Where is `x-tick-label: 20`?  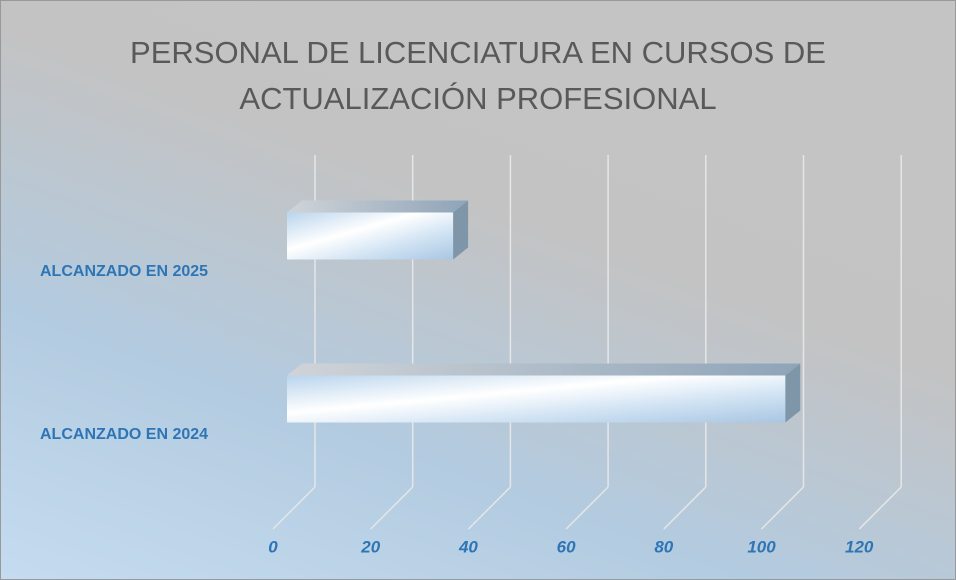 x-tick-label: 20 is located at coordinates (370, 546).